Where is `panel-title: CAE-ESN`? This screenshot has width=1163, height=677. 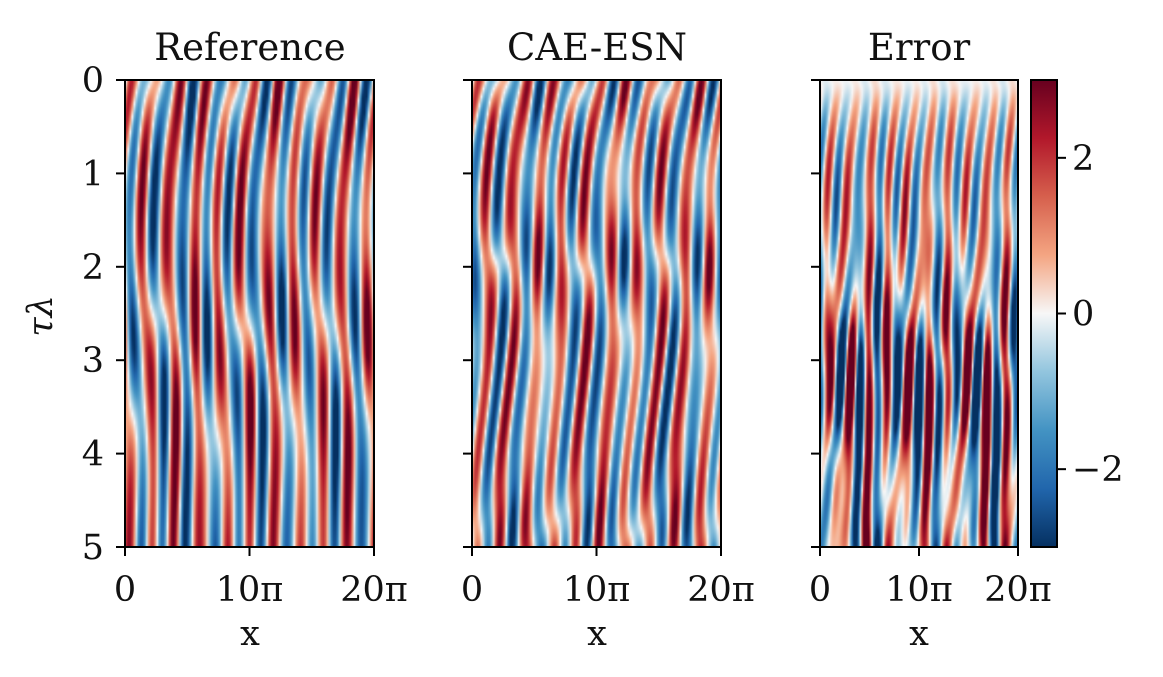
panel-title: CAE-ESN is located at coordinates (597, 47).